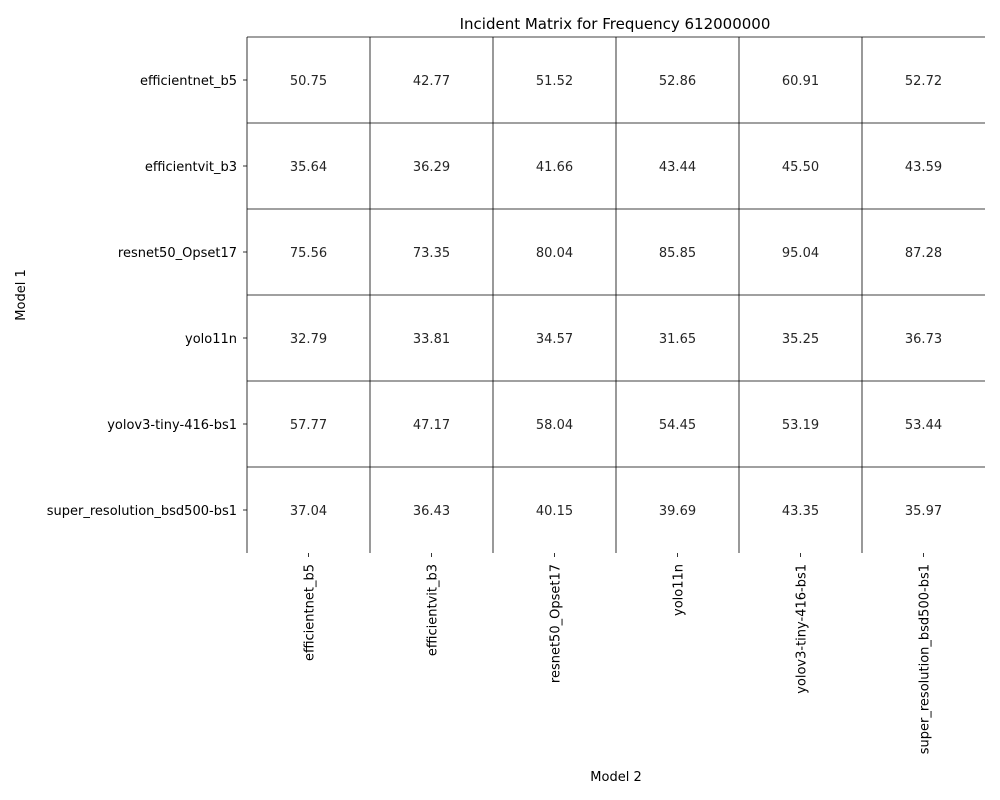 The height and width of the screenshot is (800, 1000). Describe the element at coordinates (556, 623) in the screenshot. I see `x-tick-label: resnet50_Opset17` at that location.